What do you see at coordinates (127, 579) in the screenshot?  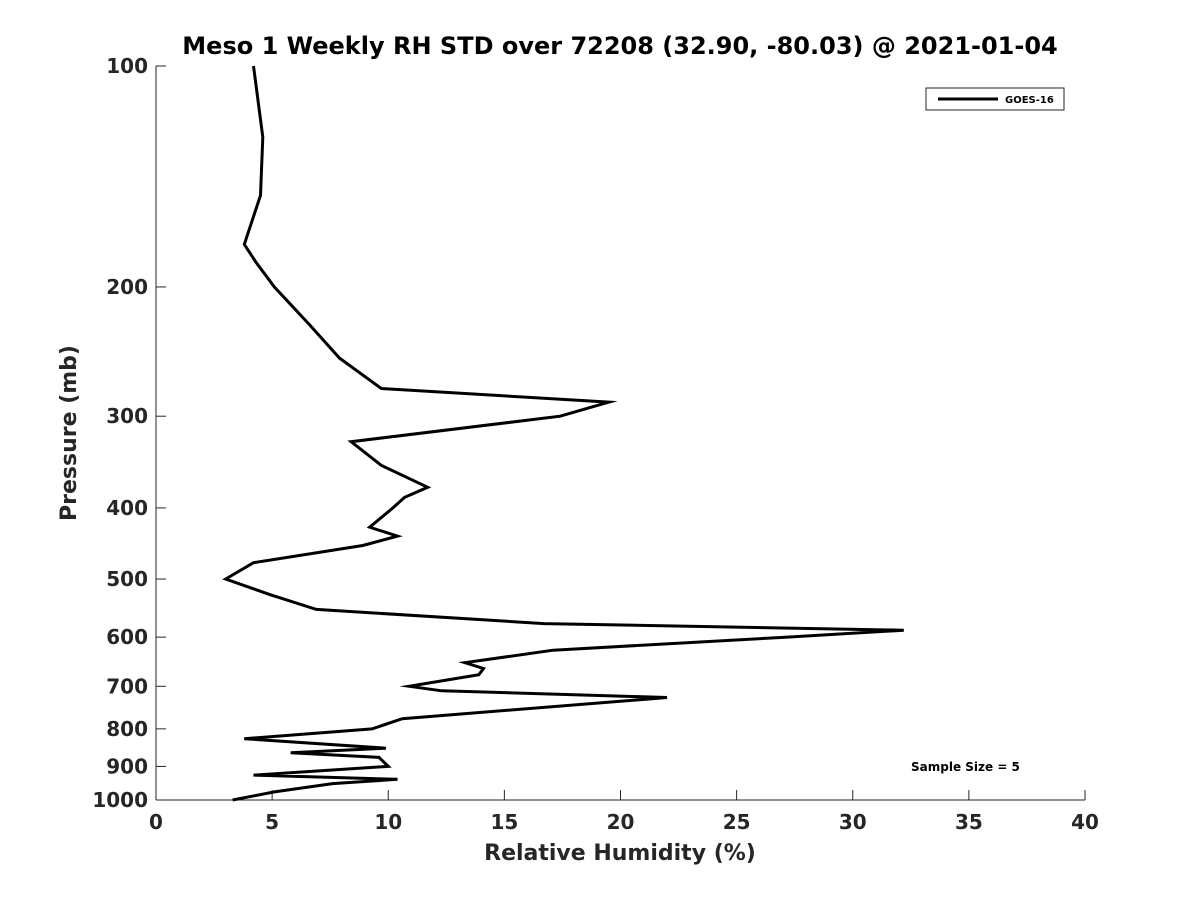 I see `y-tick-label-500: 500` at bounding box center [127, 579].